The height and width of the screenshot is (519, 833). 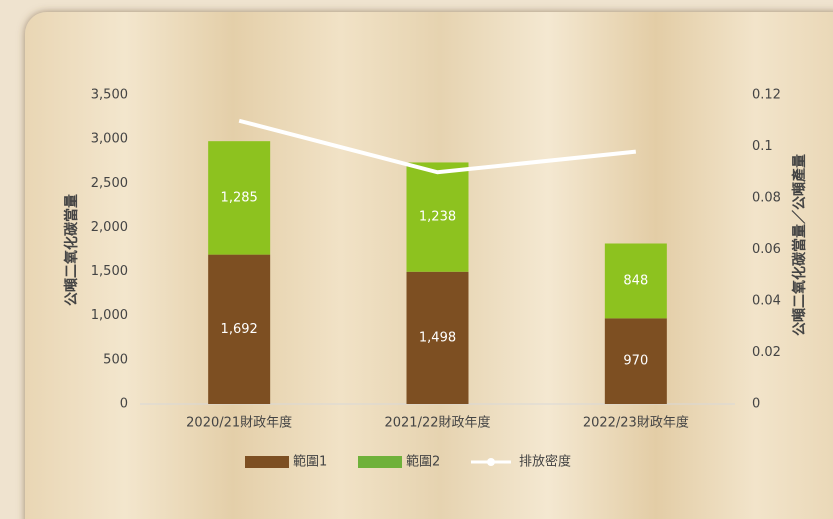 I want to click on value-label: 1,238, so click(x=437, y=217).